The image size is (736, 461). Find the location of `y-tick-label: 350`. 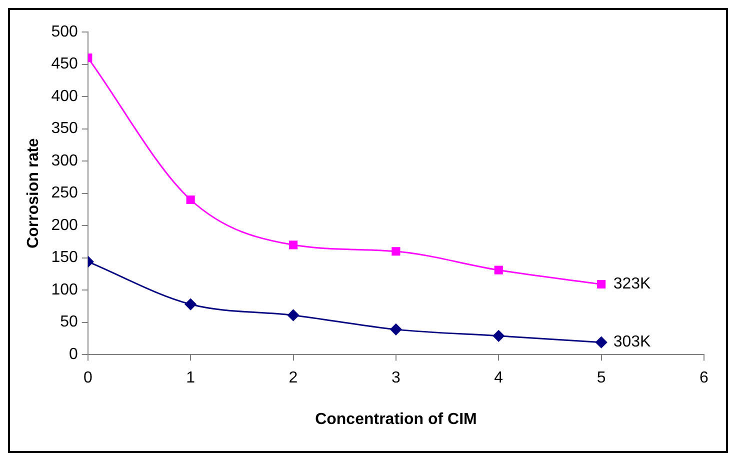

y-tick-label: 350 is located at coordinates (64, 129).